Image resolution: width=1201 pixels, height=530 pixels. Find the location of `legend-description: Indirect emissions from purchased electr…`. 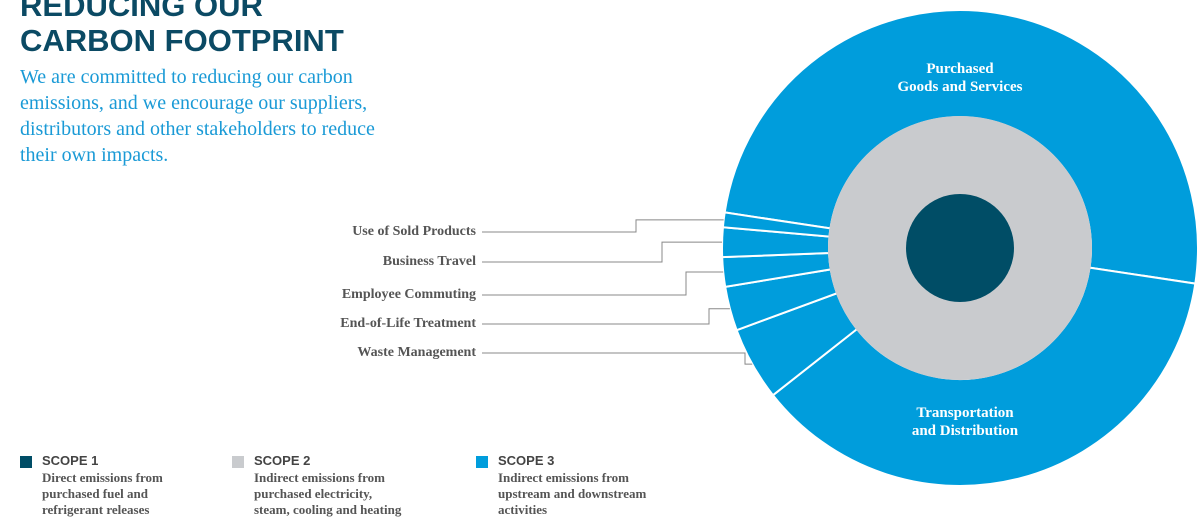

legend-description: Indirect emissions from purchased electr… is located at coordinates (328, 493).